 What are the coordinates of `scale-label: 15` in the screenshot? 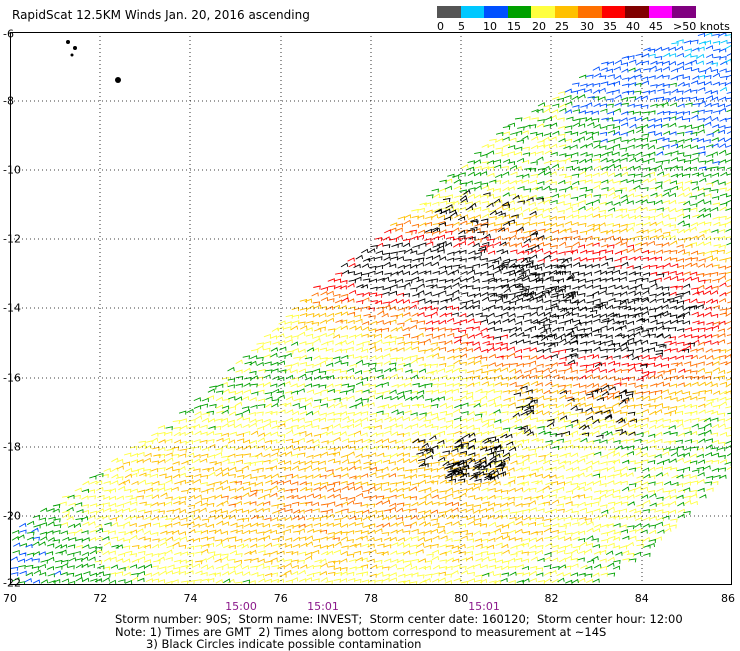 It's located at (514, 26).